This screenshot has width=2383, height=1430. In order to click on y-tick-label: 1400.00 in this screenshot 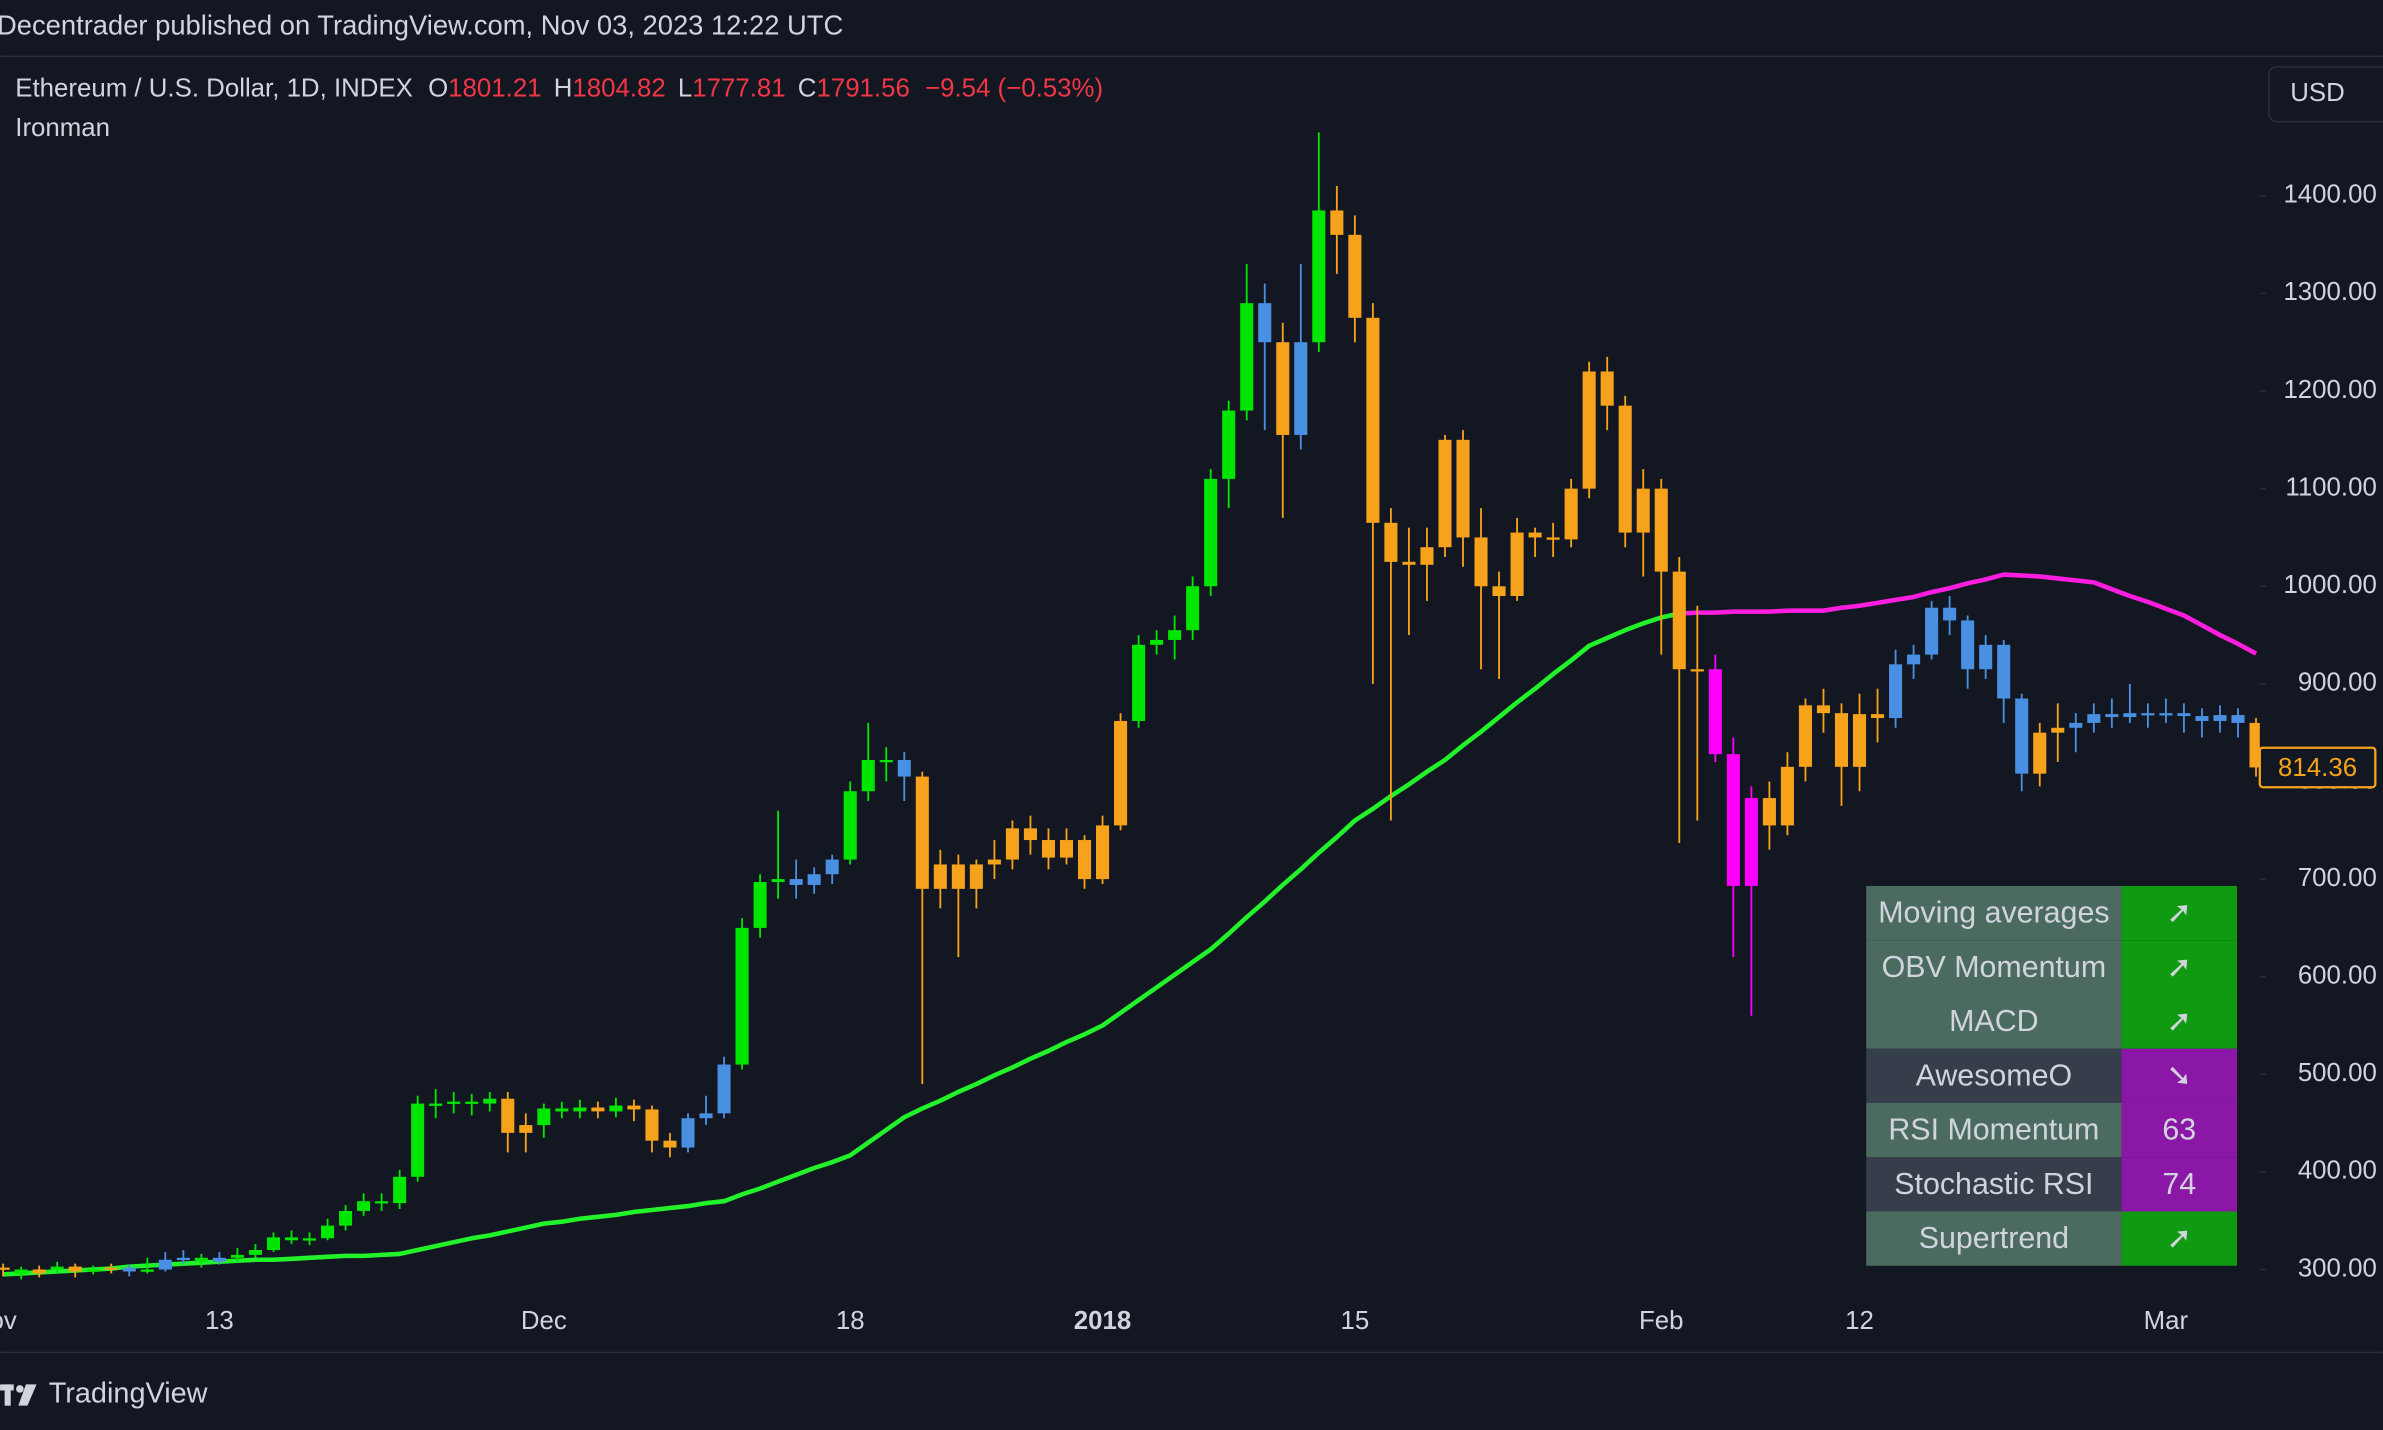, I will do `click(2329, 195)`.